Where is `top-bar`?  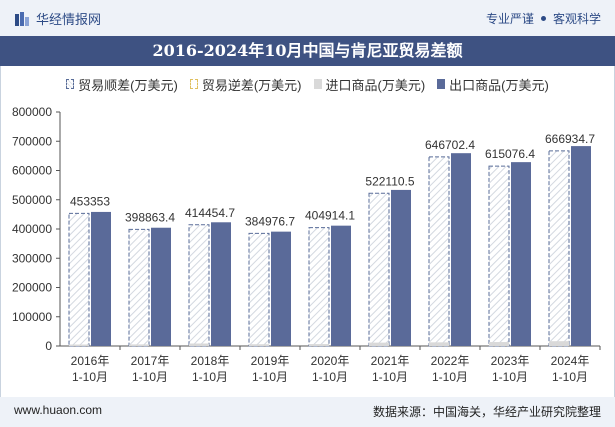 top-bar is located at coordinates (307, 18).